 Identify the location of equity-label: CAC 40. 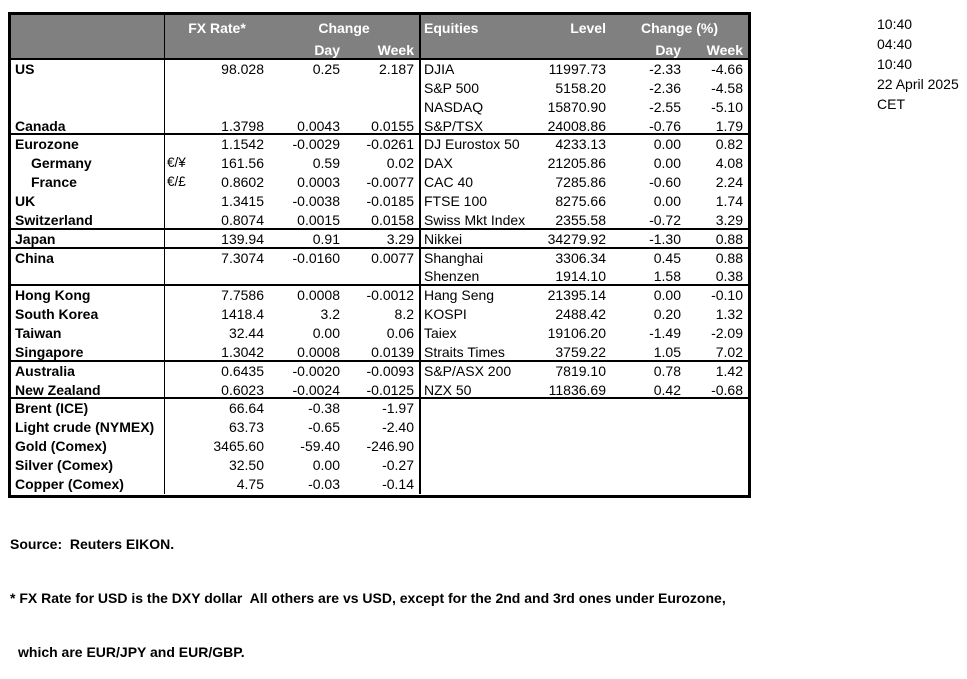
(449, 182).